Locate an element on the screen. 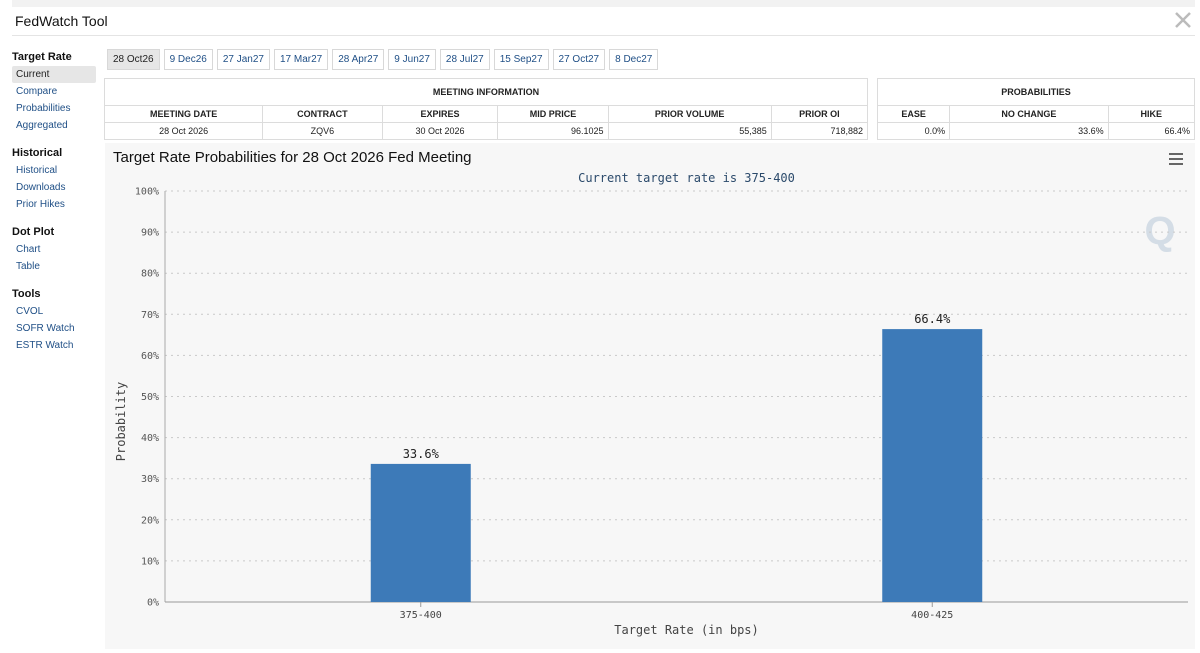 Image resolution: width=1200 pixels, height=653 pixels. tab-9-dec26: 9 Dec26 is located at coordinates (188, 59).